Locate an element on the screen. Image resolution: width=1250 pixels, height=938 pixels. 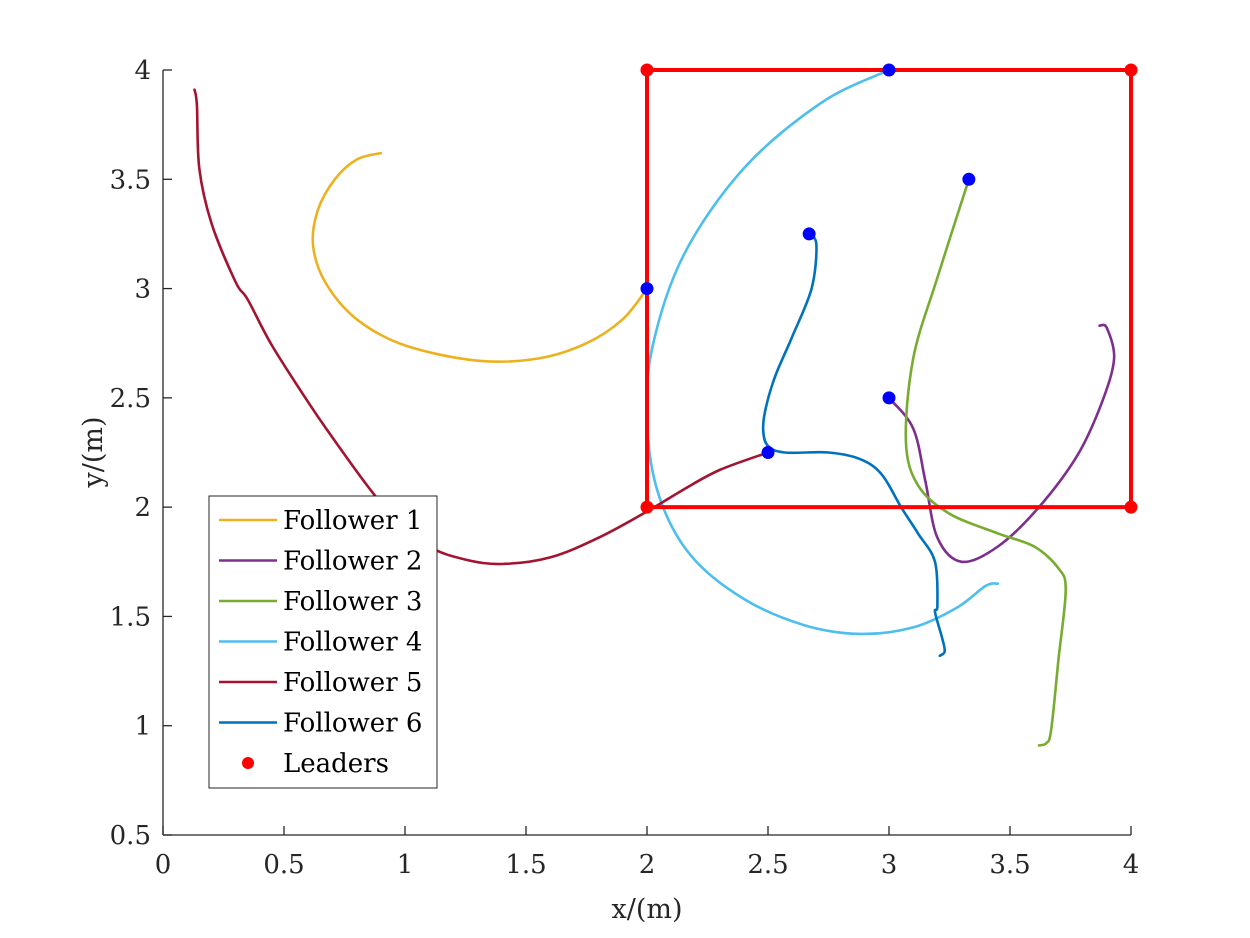
x-tick-label: 3 is located at coordinates (889, 865).